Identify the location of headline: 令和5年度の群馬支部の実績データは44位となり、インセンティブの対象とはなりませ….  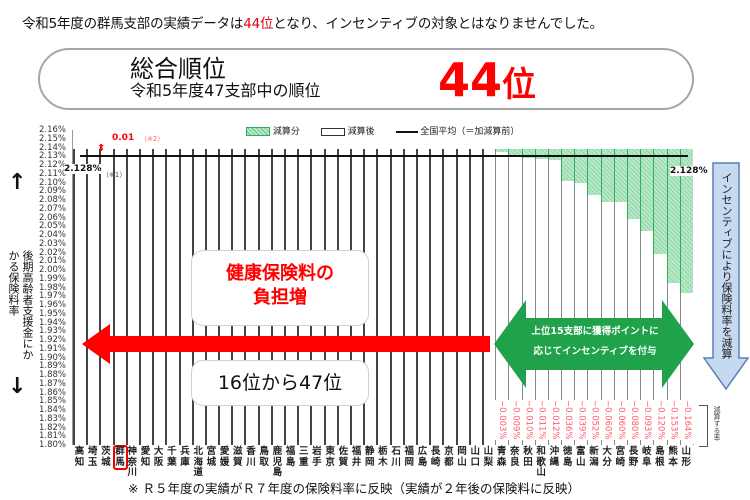
(312, 22).